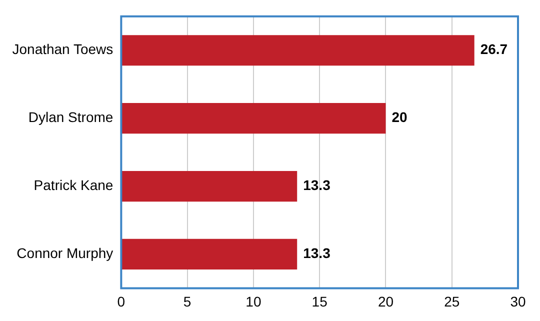 This screenshot has height=321, width=540. What do you see at coordinates (518, 301) in the screenshot?
I see `x-tick-label: 30` at bounding box center [518, 301].